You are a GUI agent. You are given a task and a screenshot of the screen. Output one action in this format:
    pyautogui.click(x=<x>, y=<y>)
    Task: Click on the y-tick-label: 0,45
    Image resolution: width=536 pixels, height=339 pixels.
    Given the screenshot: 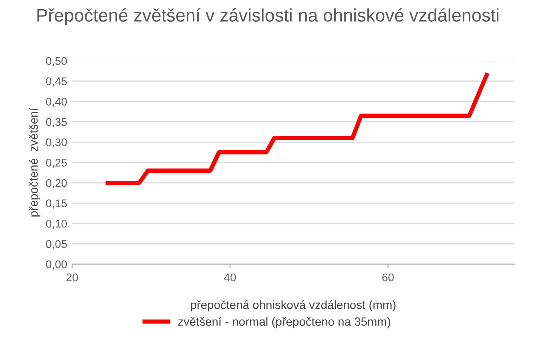 What is the action you would take?
    pyautogui.click(x=57, y=82)
    